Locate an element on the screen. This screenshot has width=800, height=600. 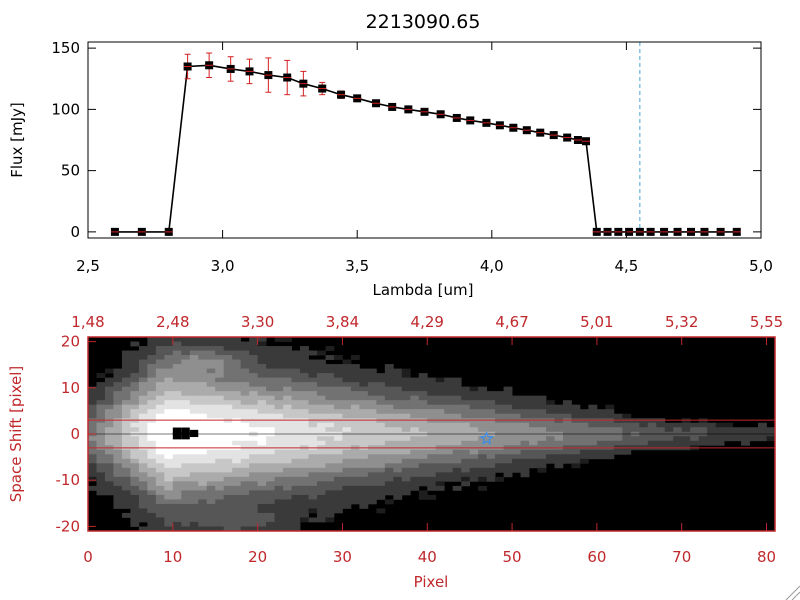
x-tick-label: 4,5 is located at coordinates (626, 266).